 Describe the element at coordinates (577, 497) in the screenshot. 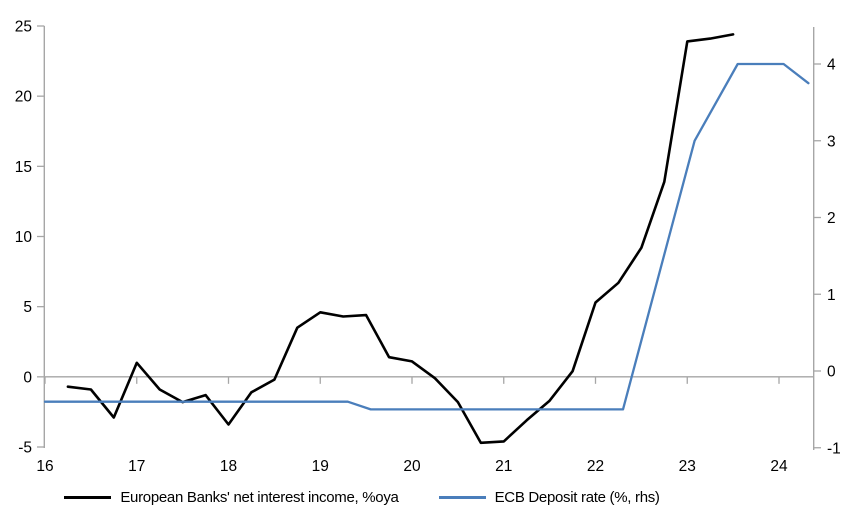

I see `legend-label-ecb: ECB Deposit rate (%, rhs)` at that location.